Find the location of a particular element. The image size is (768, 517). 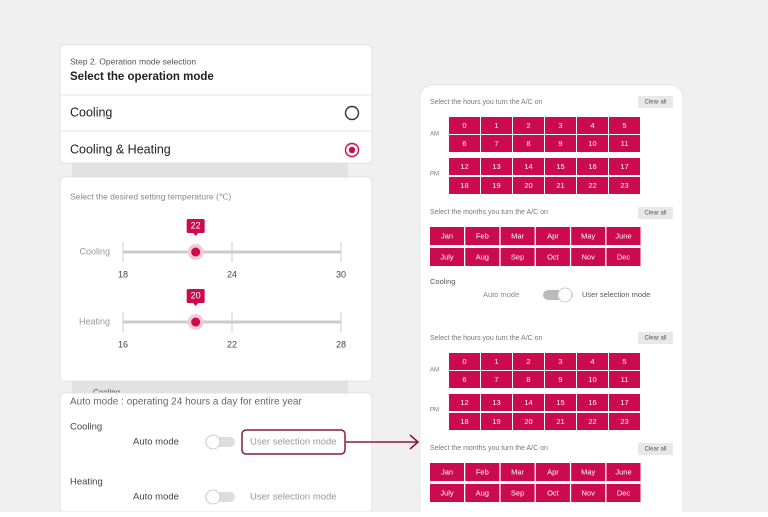

hour-label: 17 is located at coordinates (624, 402).